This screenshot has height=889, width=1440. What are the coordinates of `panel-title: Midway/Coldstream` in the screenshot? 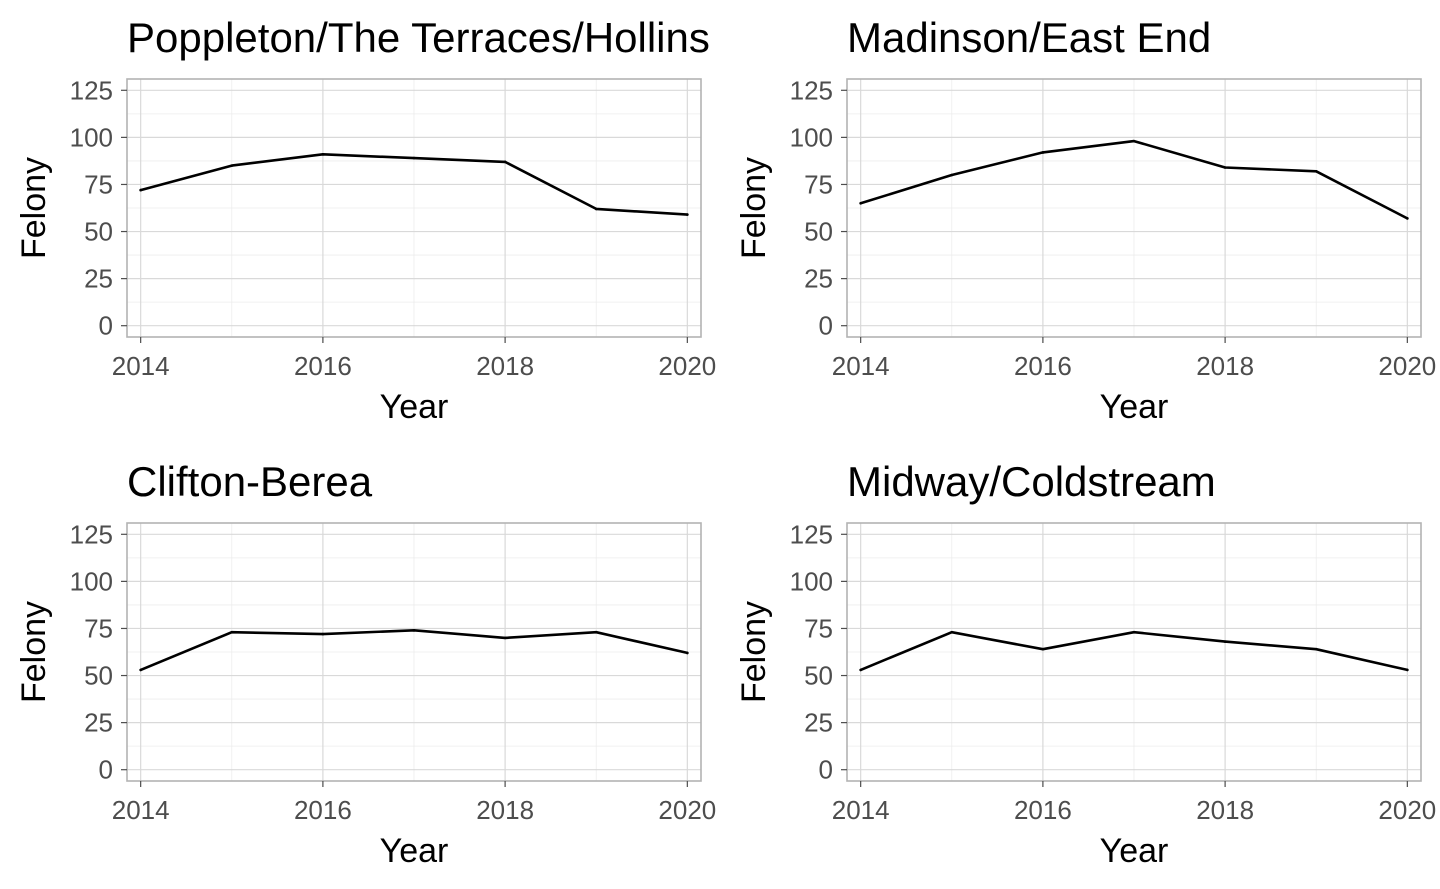 It's located at (1031, 481).